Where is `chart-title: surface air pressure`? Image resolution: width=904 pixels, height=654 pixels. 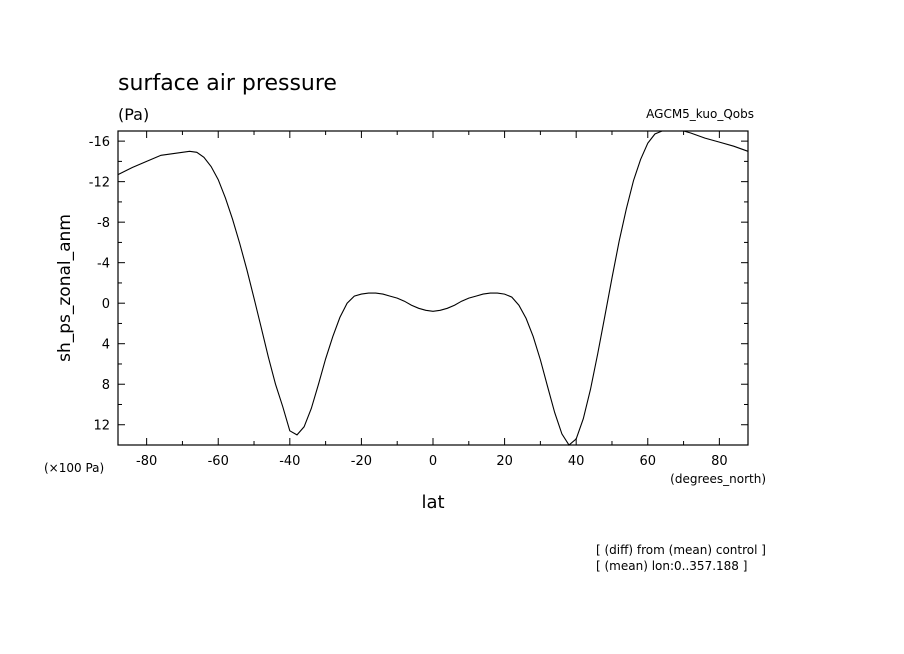
chart-title: surface air pressure is located at coordinates (227, 83).